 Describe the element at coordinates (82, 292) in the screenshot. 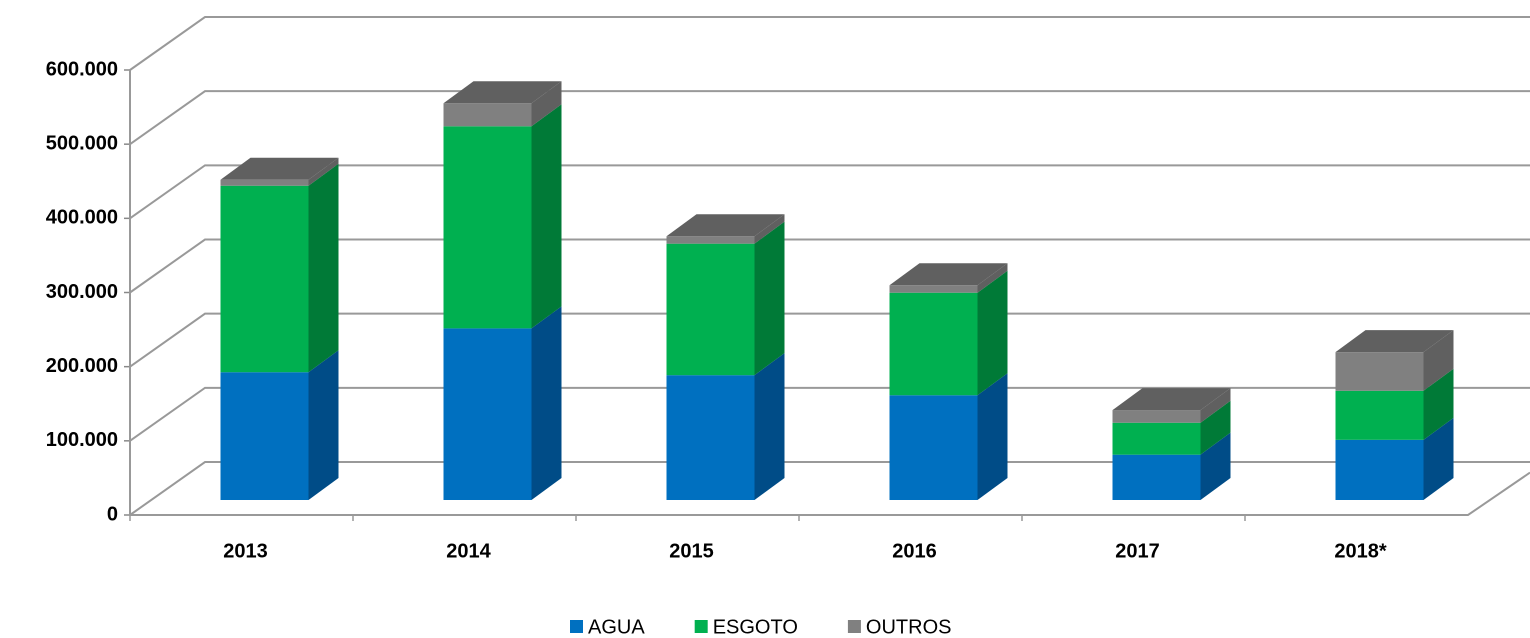

I see `y-tick-label: 300.000` at that location.